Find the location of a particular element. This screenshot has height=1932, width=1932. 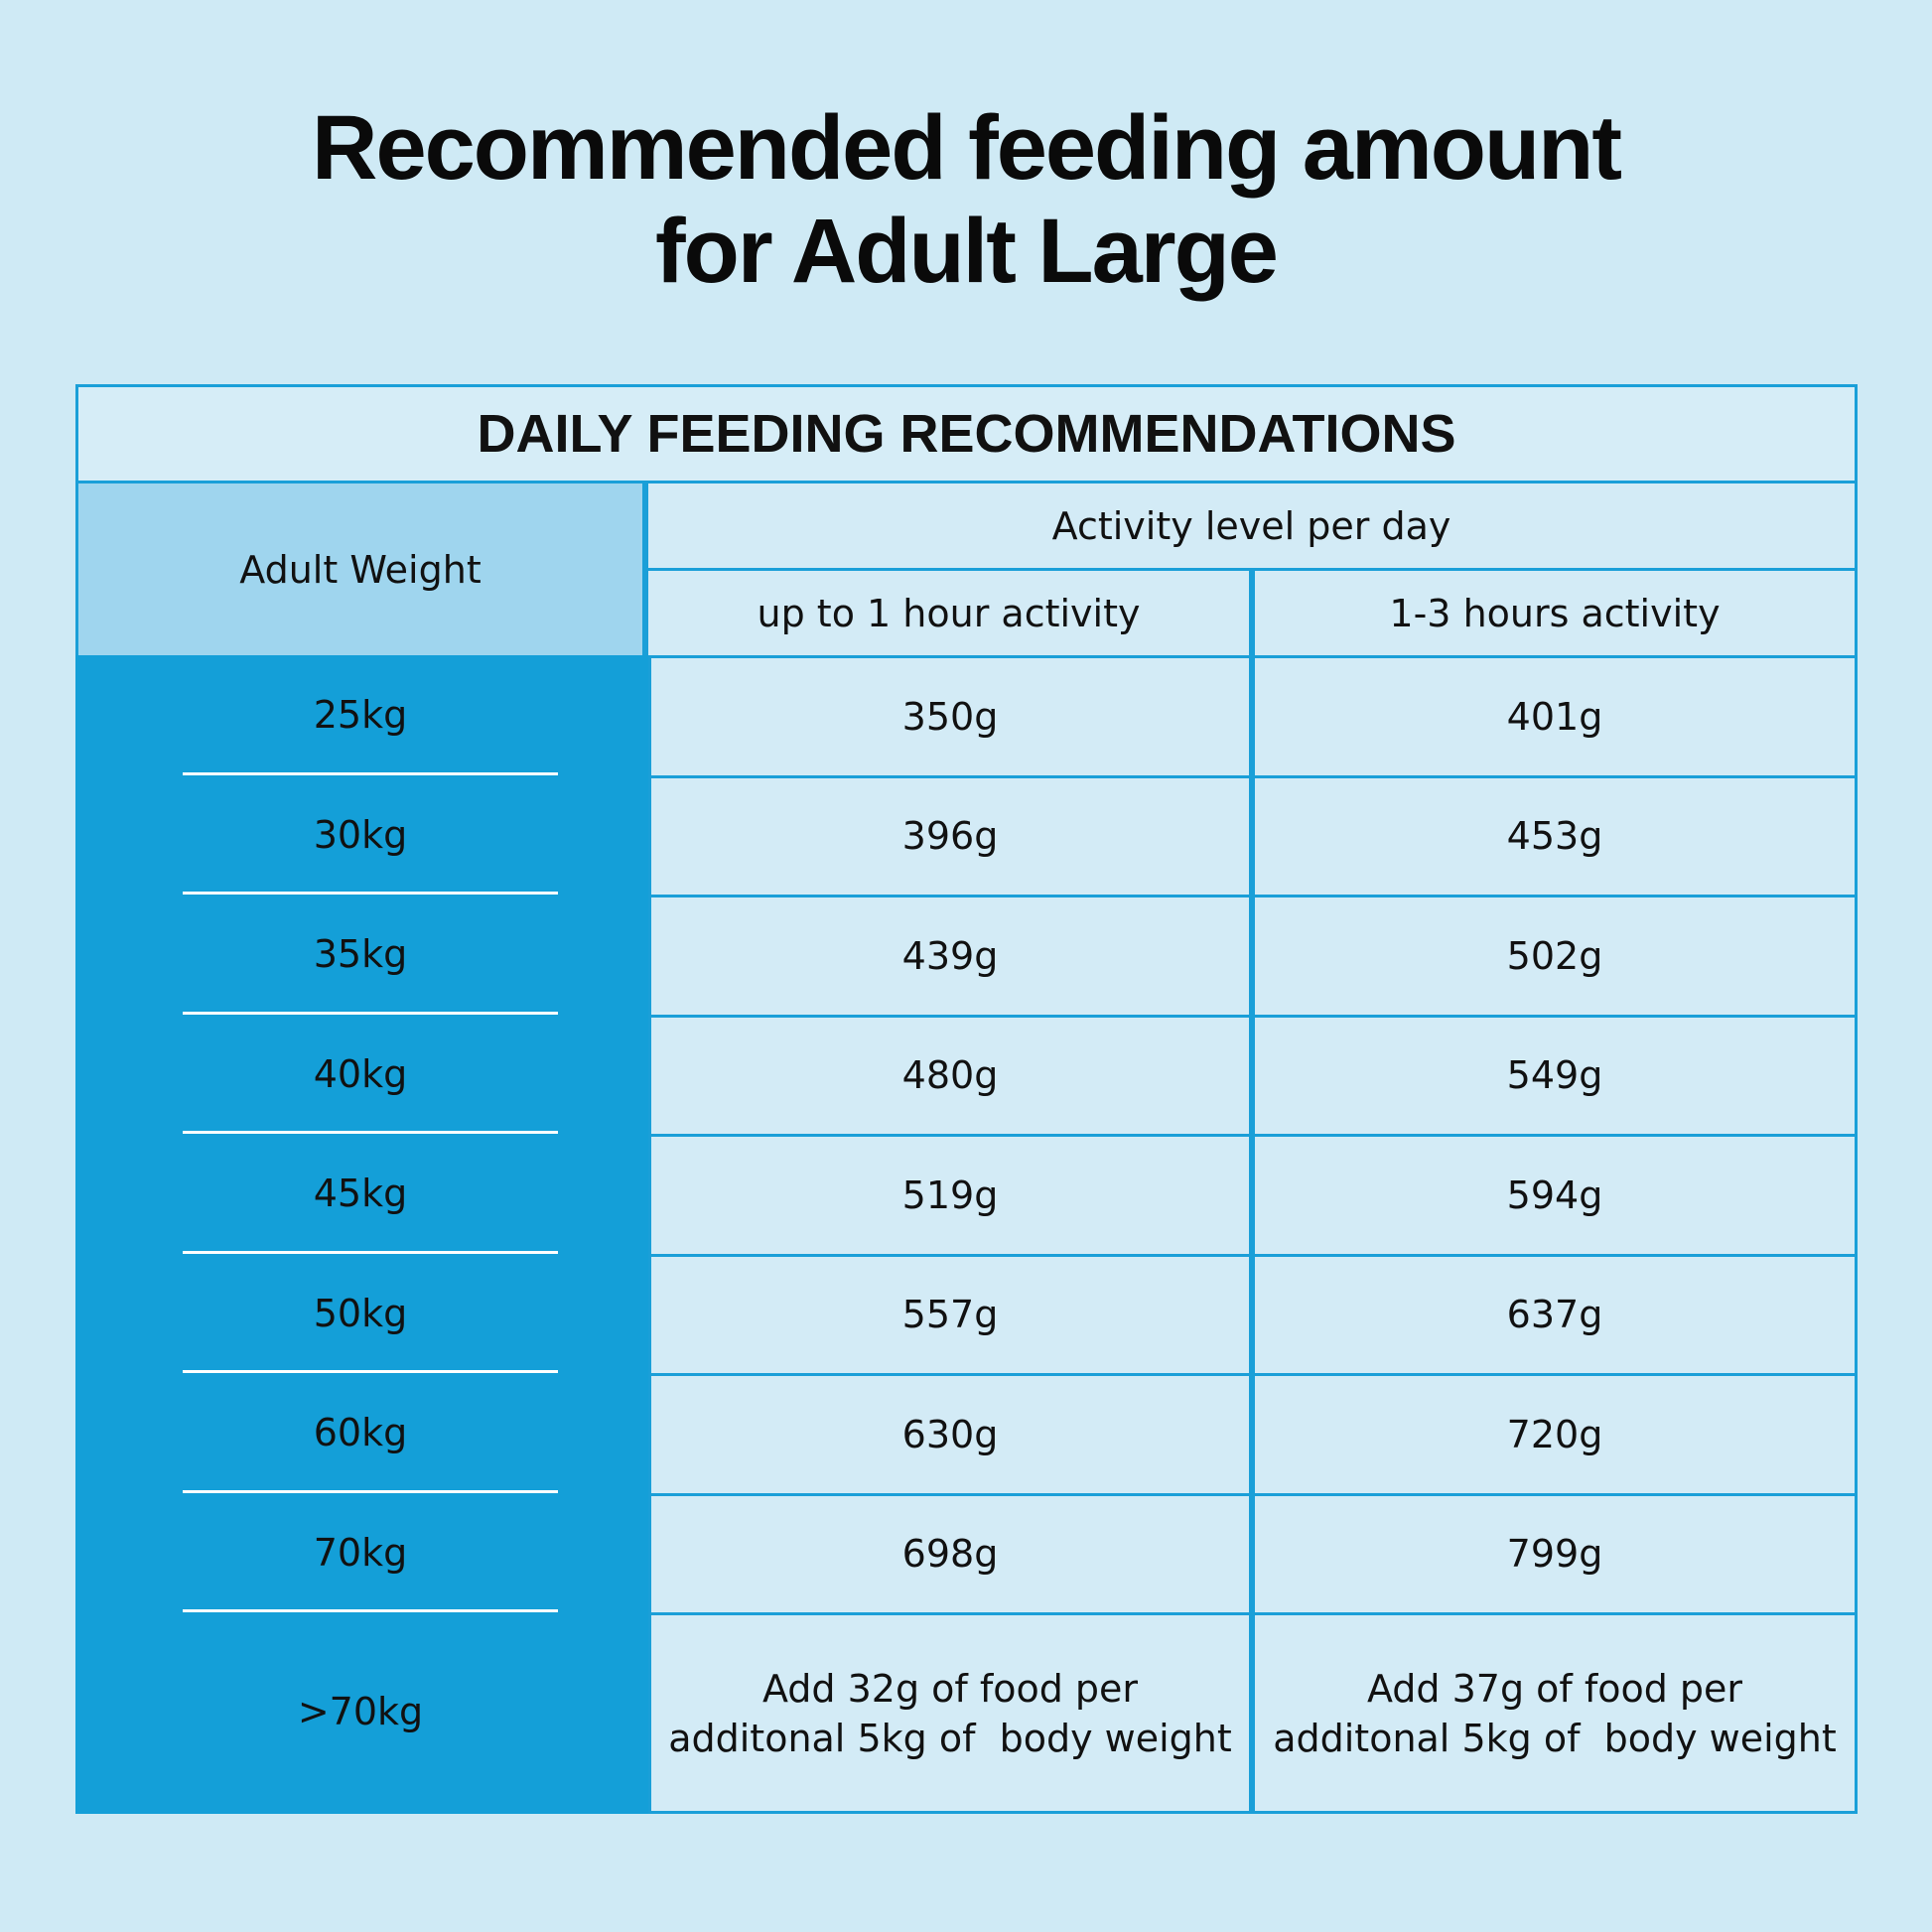

cell-text: 45kg is located at coordinates (361, 1194).